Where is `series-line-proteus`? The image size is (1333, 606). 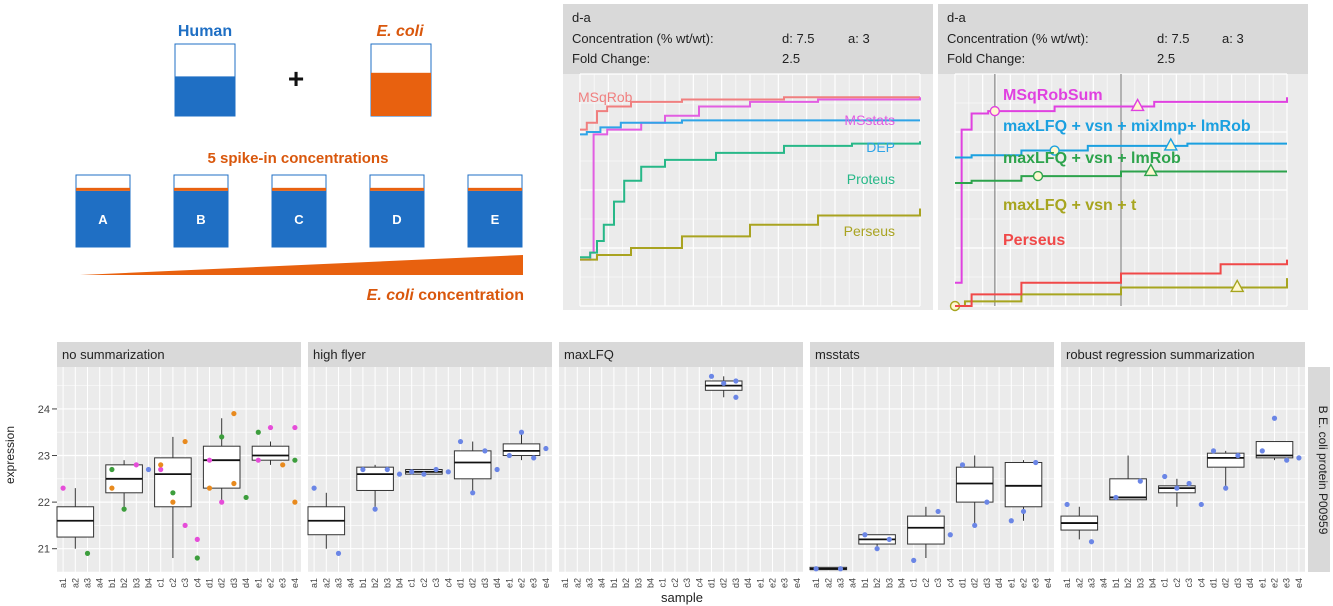
series-line-proteus is located at coordinates (750, 200).